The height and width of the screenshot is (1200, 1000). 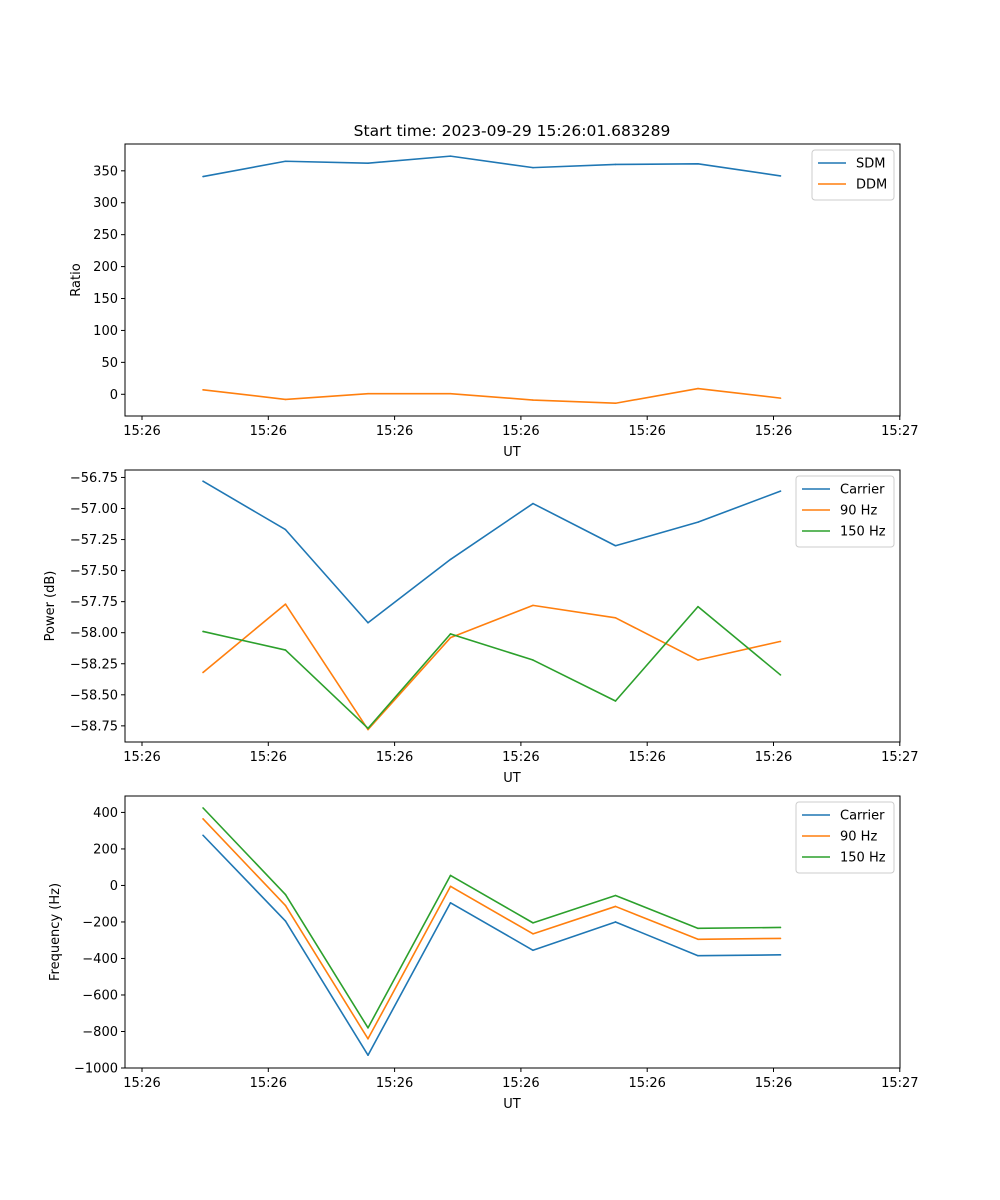 What do you see at coordinates (94, 478) in the screenshot?
I see `y-tick-label: −56.75` at bounding box center [94, 478].